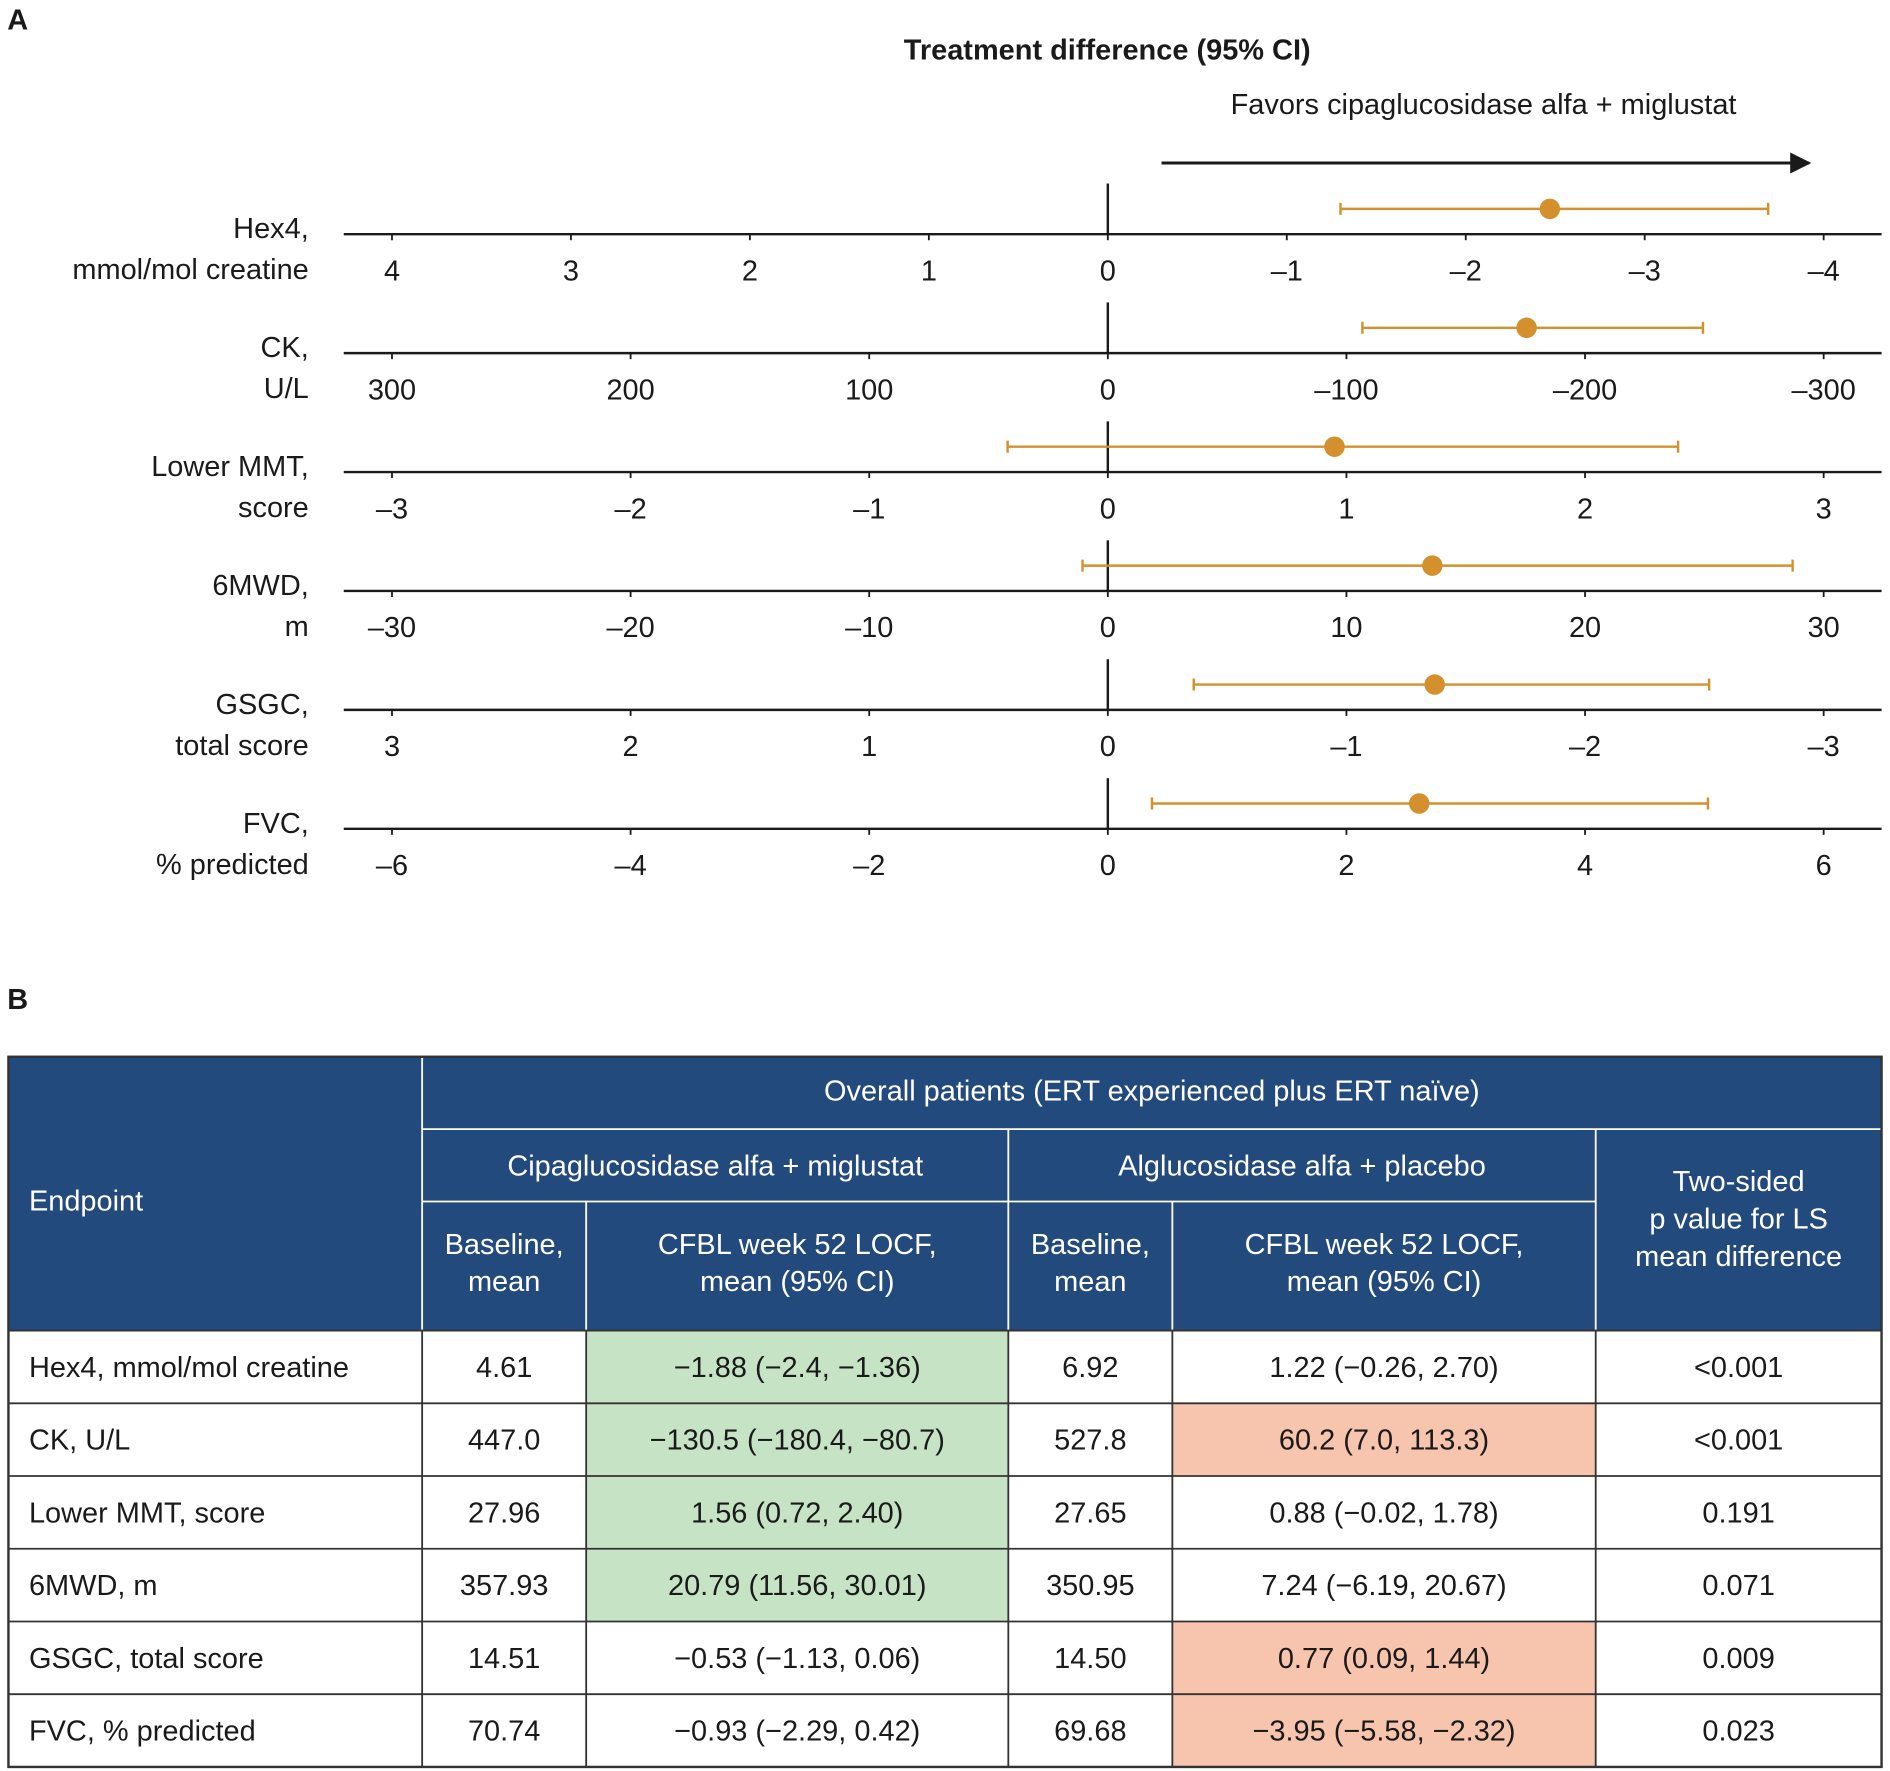 This screenshot has height=1771, width=1890. Describe the element at coordinates (1383, 1513) in the screenshot. I see `table-cell: 0.88 (−0.02, 1.78)` at that location.